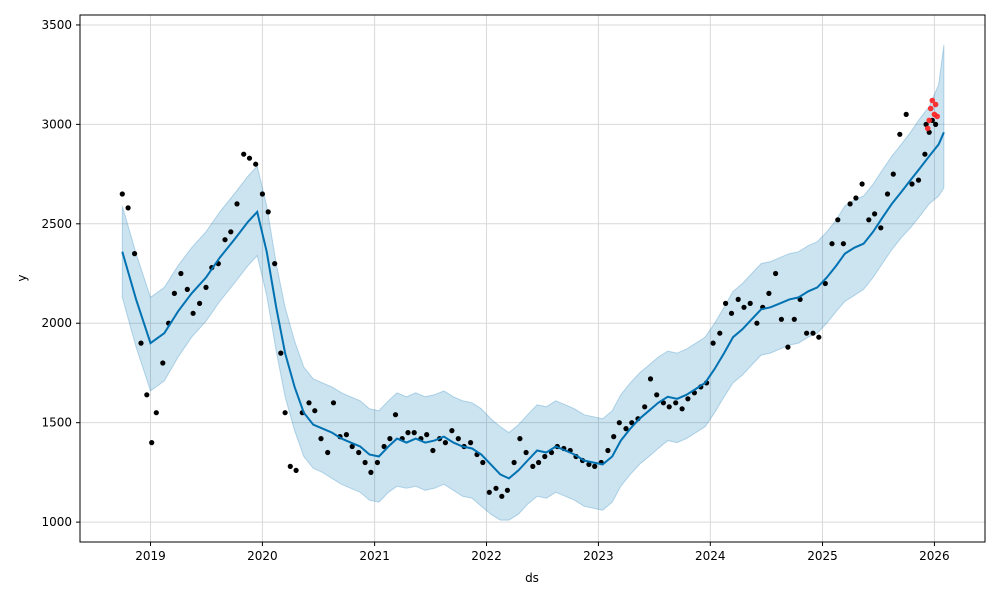 The image size is (1000, 600). I want to click on y-axis-label: y, so click(22, 277).